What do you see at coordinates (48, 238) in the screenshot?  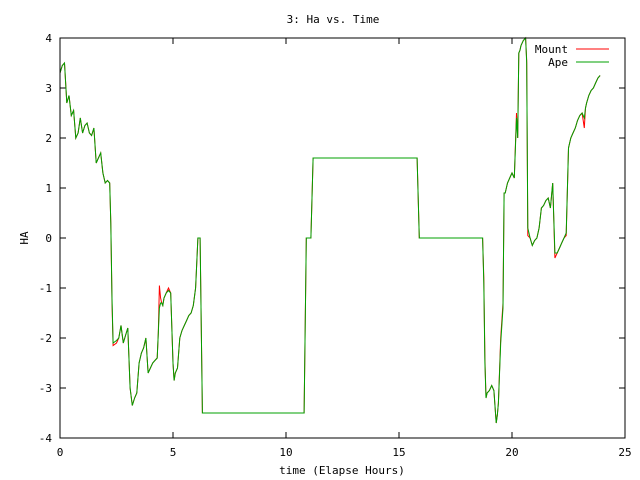 I see `y-tick-label: 0` at bounding box center [48, 238].